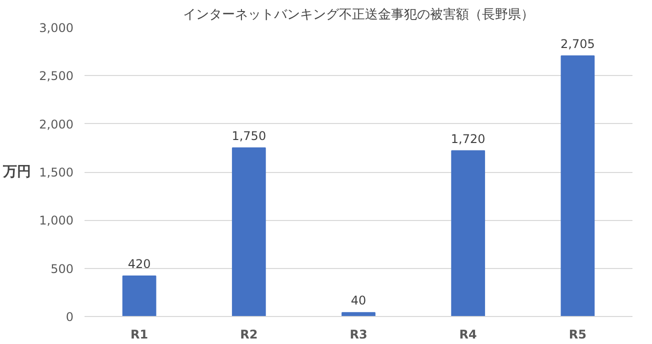 The width and height of the screenshot is (652, 344). I want to click on y-tick-label: 1,500, so click(56, 173).